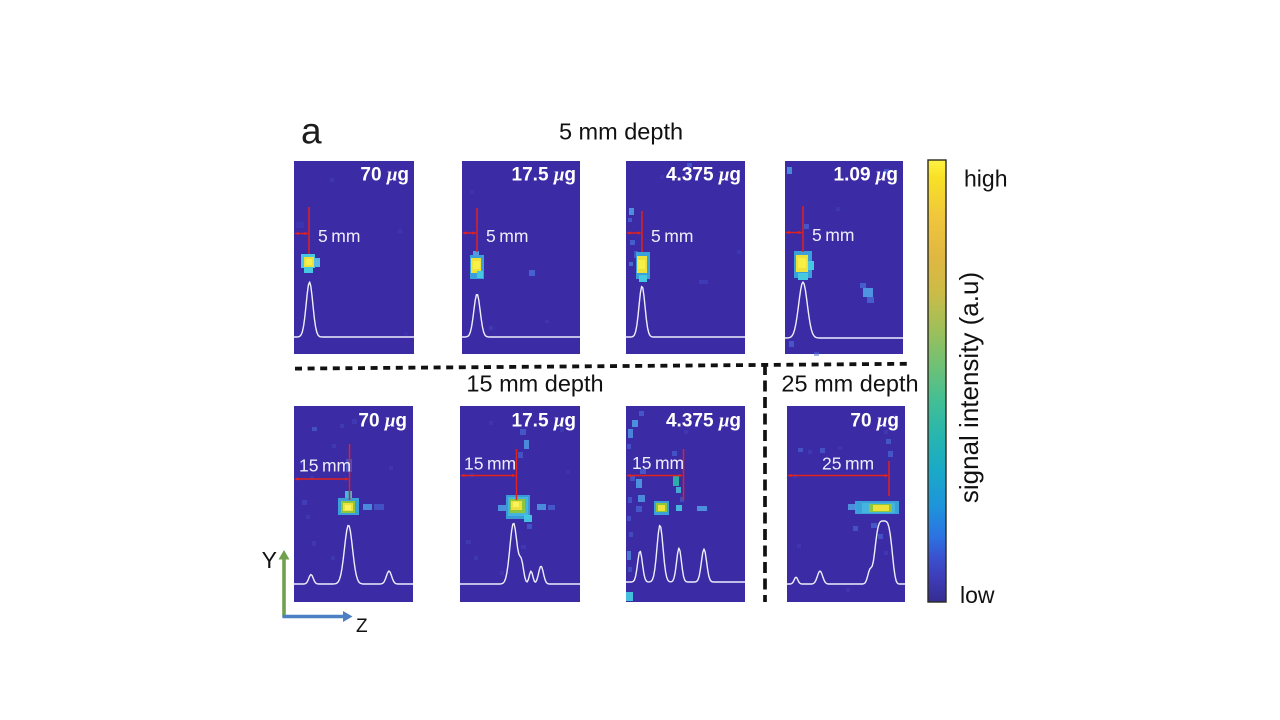 The image size is (1280, 720). Describe the element at coordinates (848, 464) in the screenshot. I see `svg-text: 25 mm` at that location.